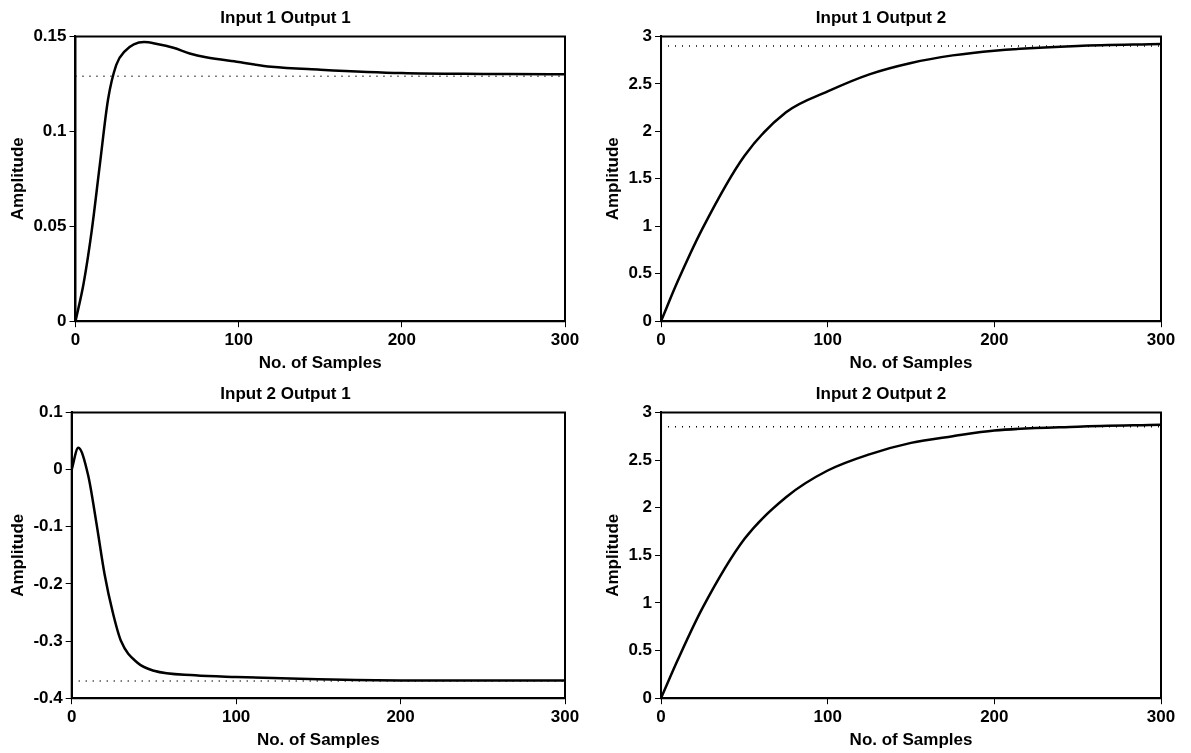 The height and width of the screenshot is (753, 1191). What do you see at coordinates (881, 17) in the screenshot?
I see `chart-title: Input 1 Output 2` at bounding box center [881, 17].